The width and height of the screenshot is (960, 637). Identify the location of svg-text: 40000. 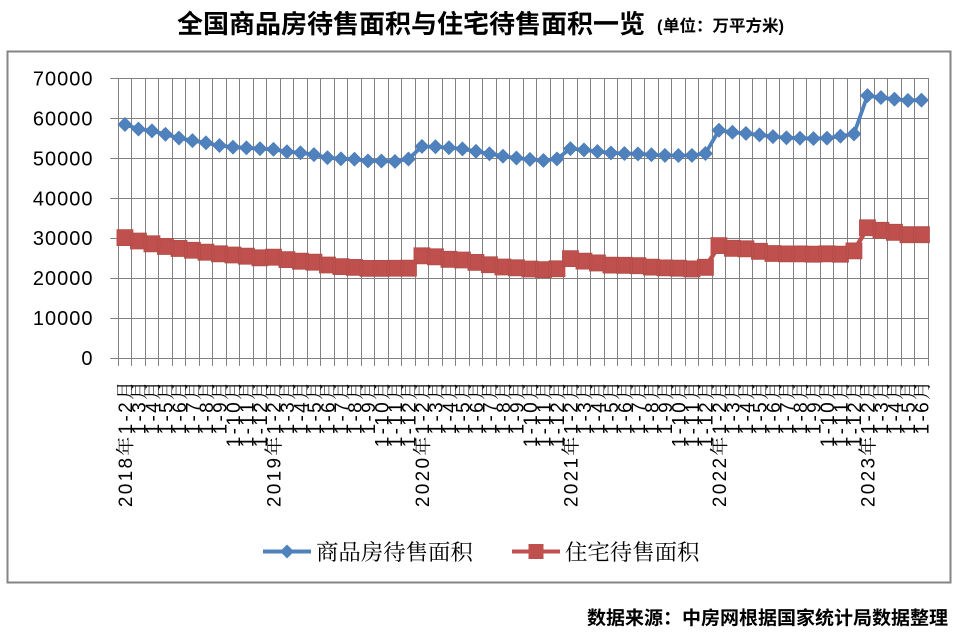
(63, 199).